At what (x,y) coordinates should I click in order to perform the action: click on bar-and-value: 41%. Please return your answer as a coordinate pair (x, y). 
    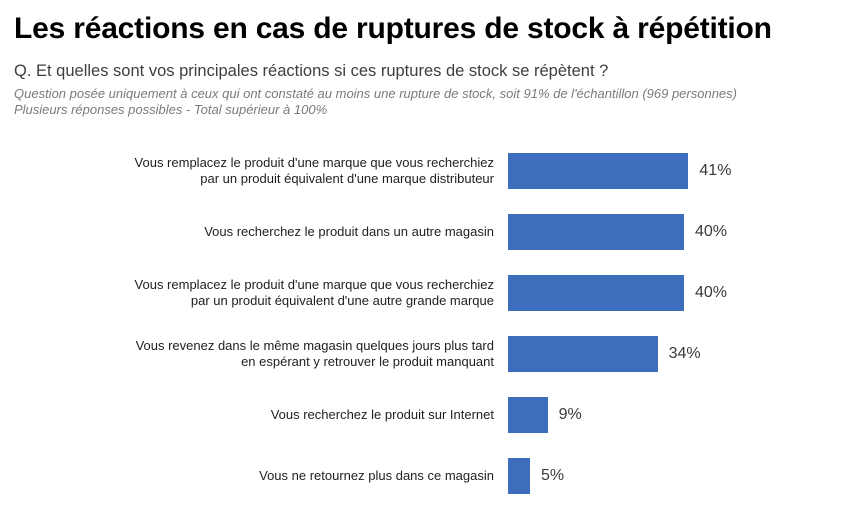
    Looking at the image, I should click on (616, 170).